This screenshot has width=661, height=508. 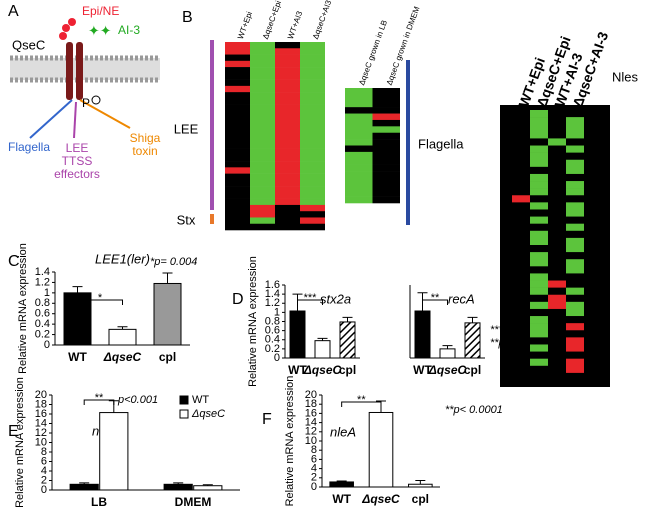 I want to click on y-tick-label: 8, so click(x=44, y=452).